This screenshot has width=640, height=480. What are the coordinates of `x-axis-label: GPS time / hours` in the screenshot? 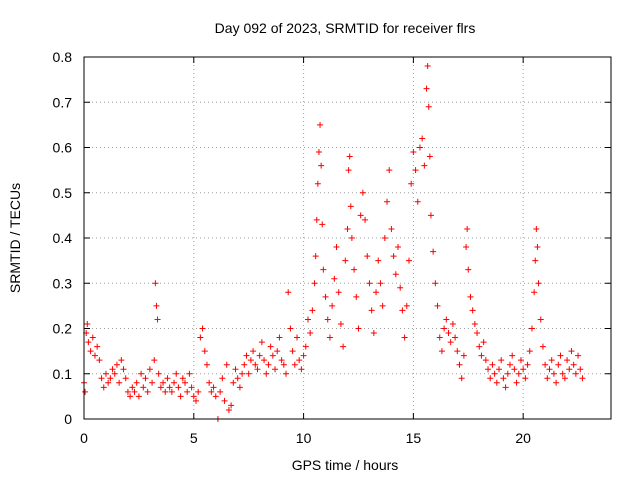 It's located at (345, 465).